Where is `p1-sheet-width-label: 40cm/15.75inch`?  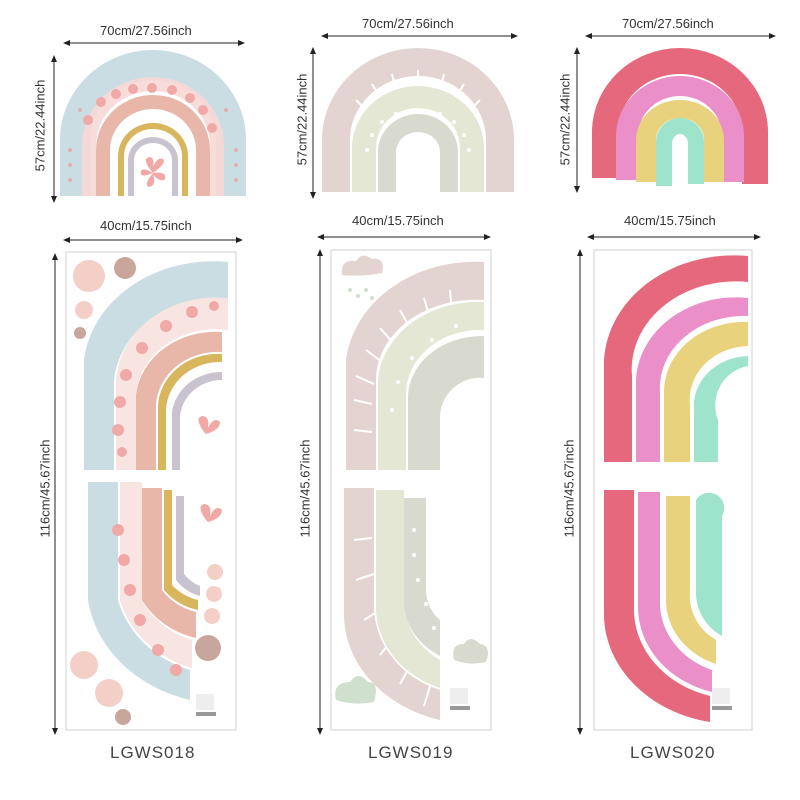
p1-sheet-width-label: 40cm/15.75inch is located at coordinates (146, 225).